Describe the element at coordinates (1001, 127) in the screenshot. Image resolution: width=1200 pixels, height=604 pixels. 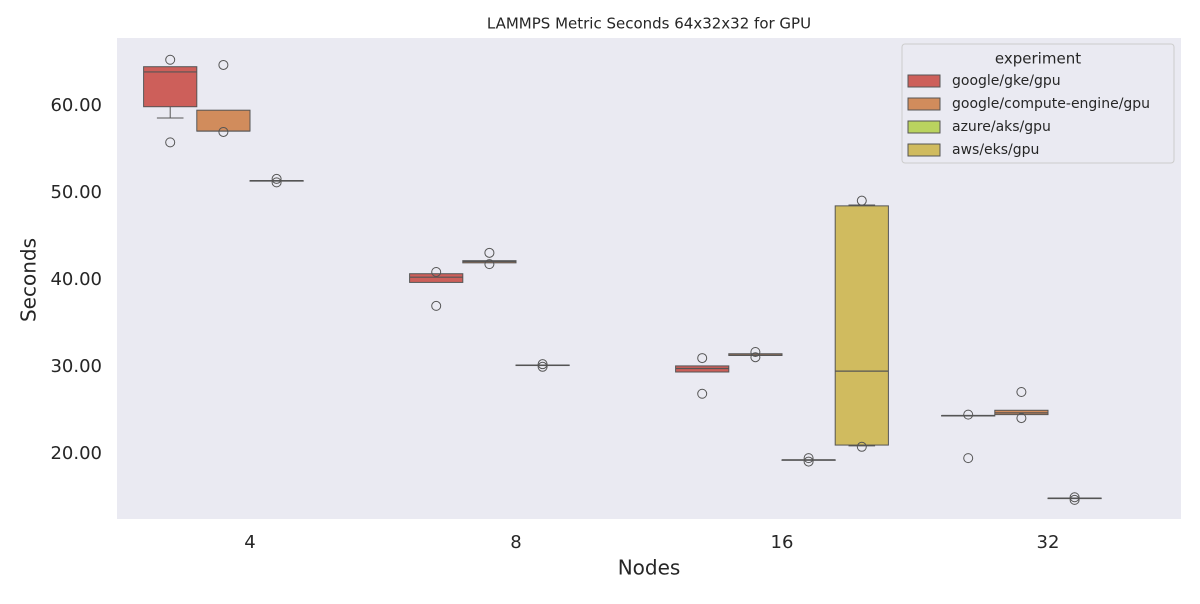
I see `legend-label: azure/aks/gpu` at that location.